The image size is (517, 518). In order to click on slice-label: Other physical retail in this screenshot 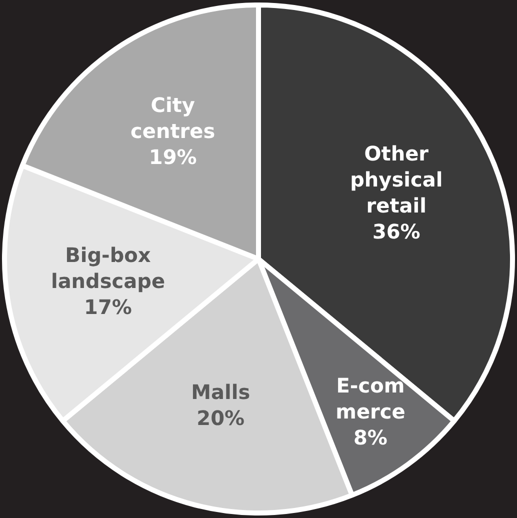, I will do `click(396, 179)`.